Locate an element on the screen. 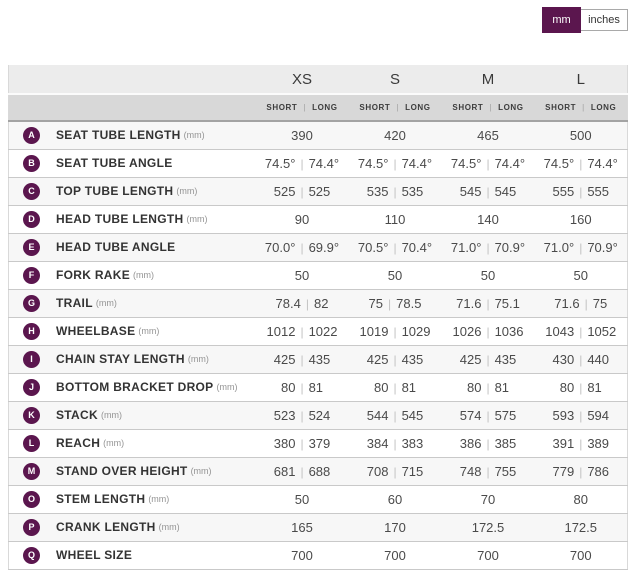 The height and width of the screenshot is (570, 639). row-label-cell: D HEAD TUBE LENGTH (mm) is located at coordinates (132, 219).